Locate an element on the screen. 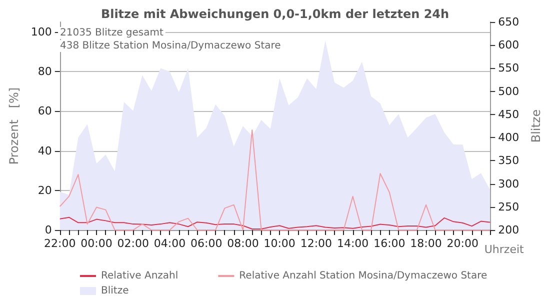 This screenshot has height=300, width=550. y2-axis-title: Blitze is located at coordinates (536, 126).